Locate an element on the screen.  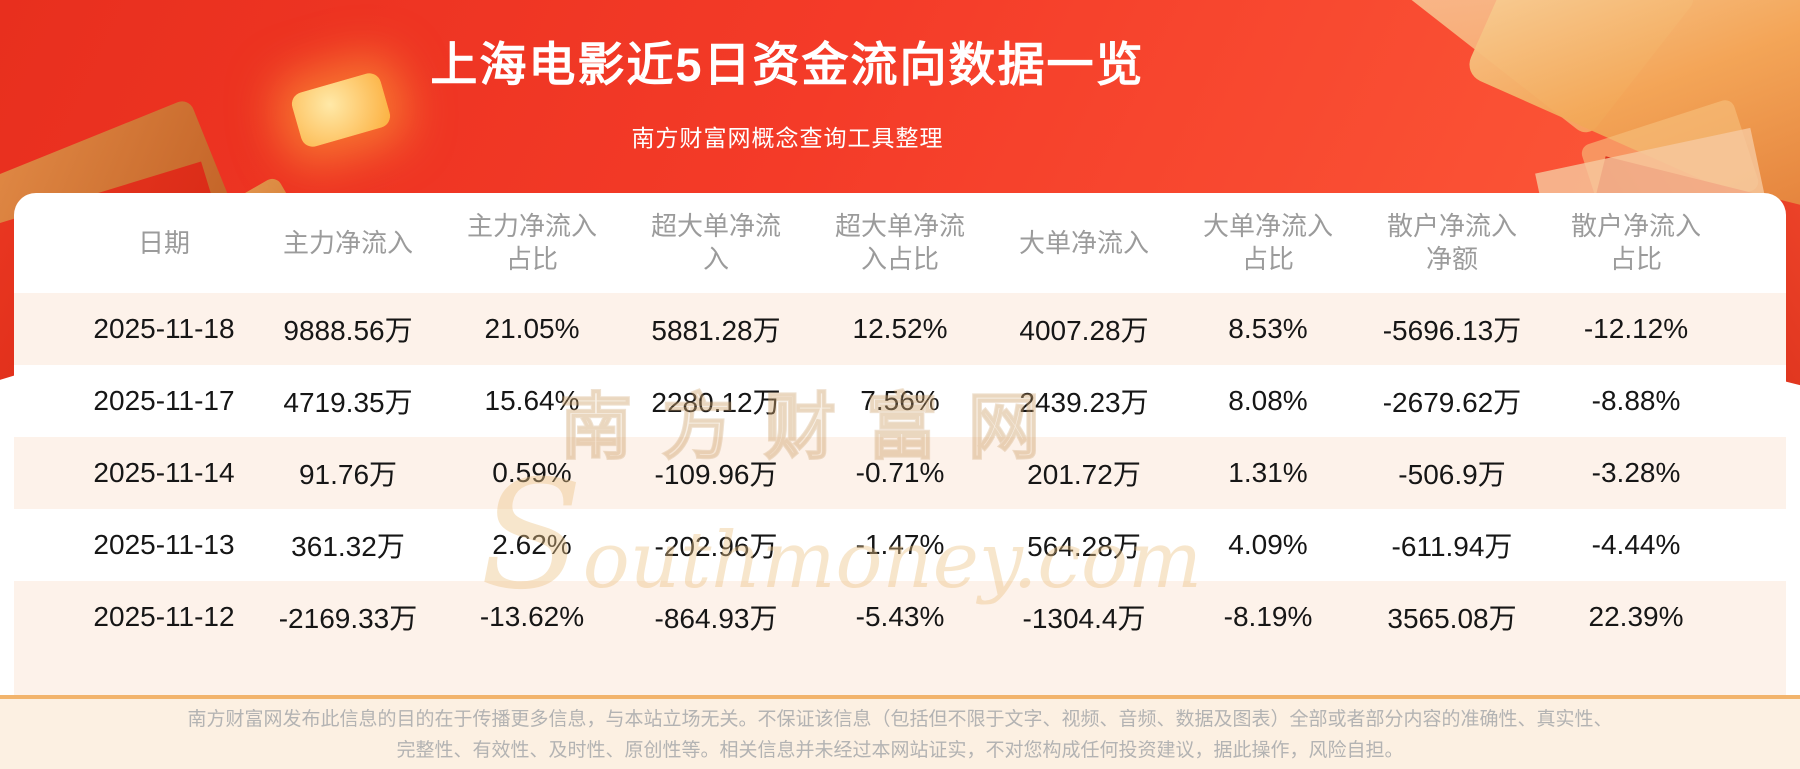
col-header-large-order-net-inflow: 大单净流入 is located at coordinates (1083, 242).